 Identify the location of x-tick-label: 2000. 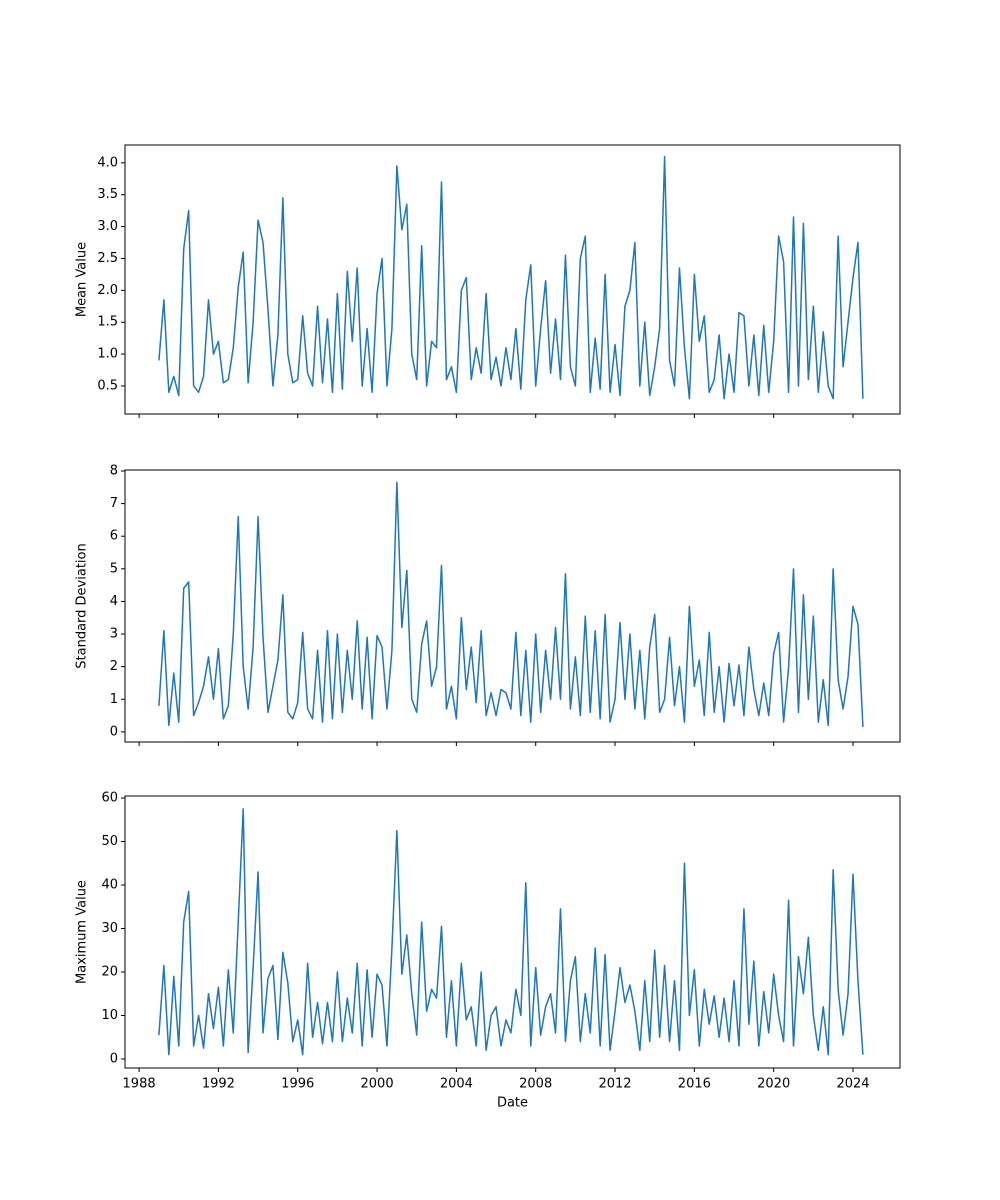
(377, 1084).